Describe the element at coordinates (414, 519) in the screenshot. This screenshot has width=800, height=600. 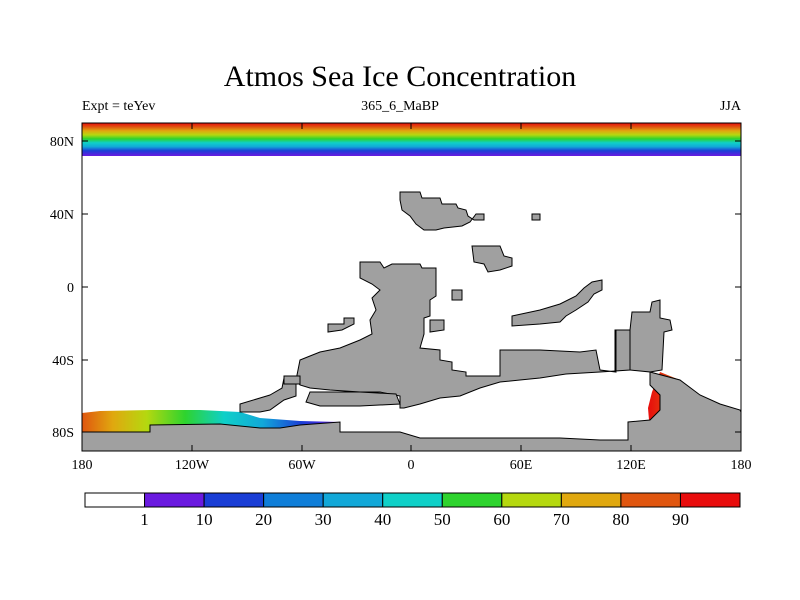
I see `colorbar-labels: 1 10 20 30 40 50 60 70 80 90` at that location.